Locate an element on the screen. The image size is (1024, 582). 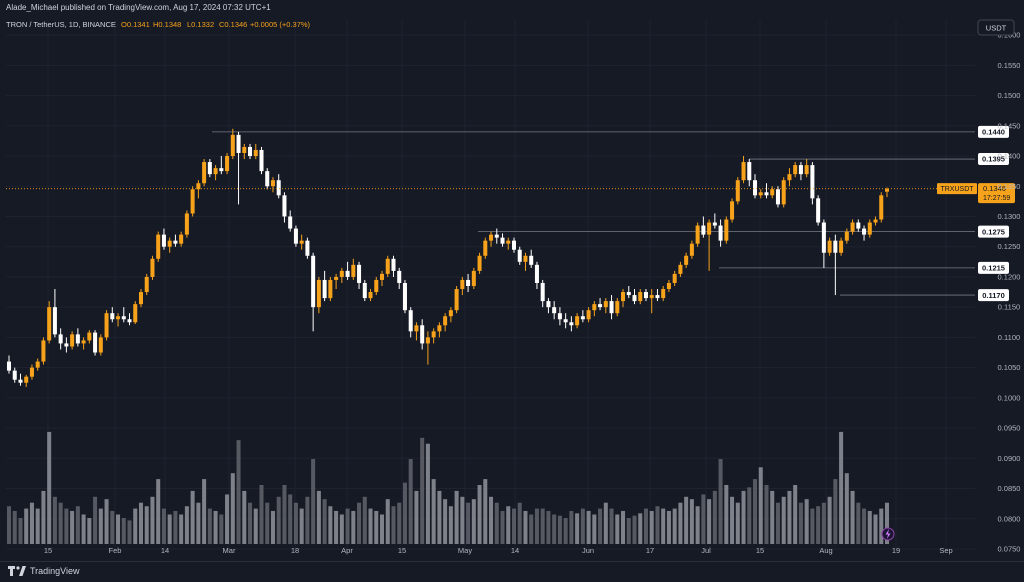
time-tick-label: 14 is located at coordinates (165, 550).